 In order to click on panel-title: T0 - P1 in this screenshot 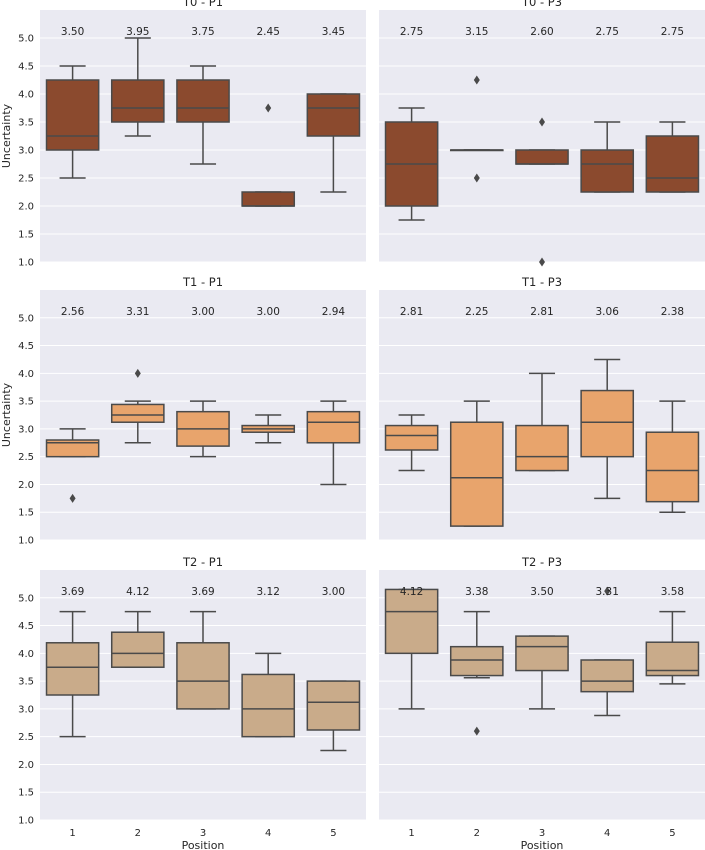, I will do `click(202, 4)`.